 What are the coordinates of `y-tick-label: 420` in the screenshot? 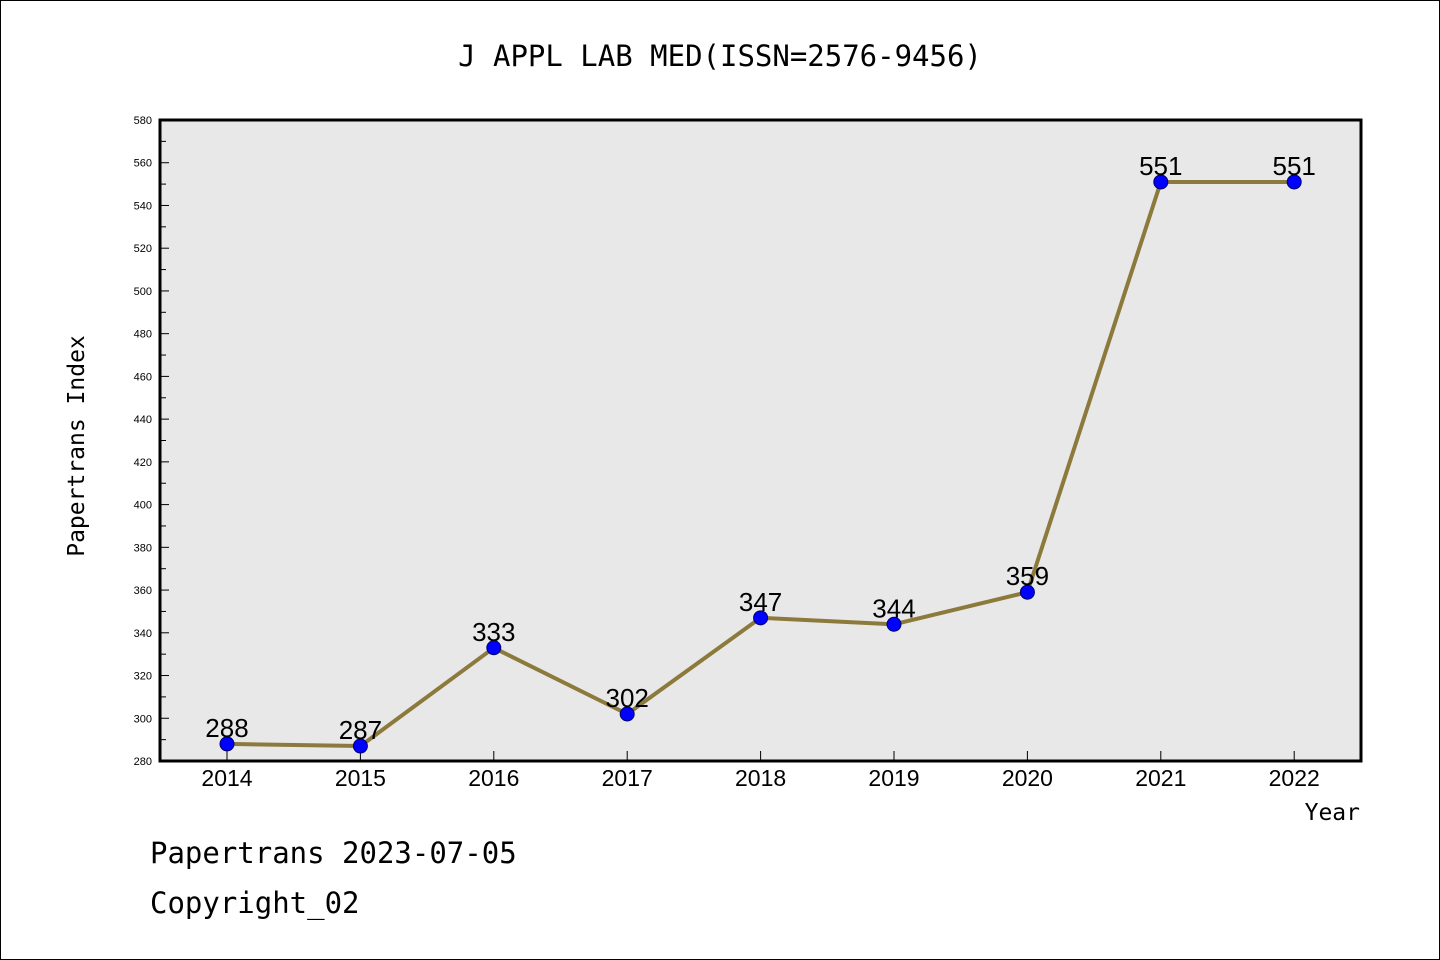 It's located at (143, 463).